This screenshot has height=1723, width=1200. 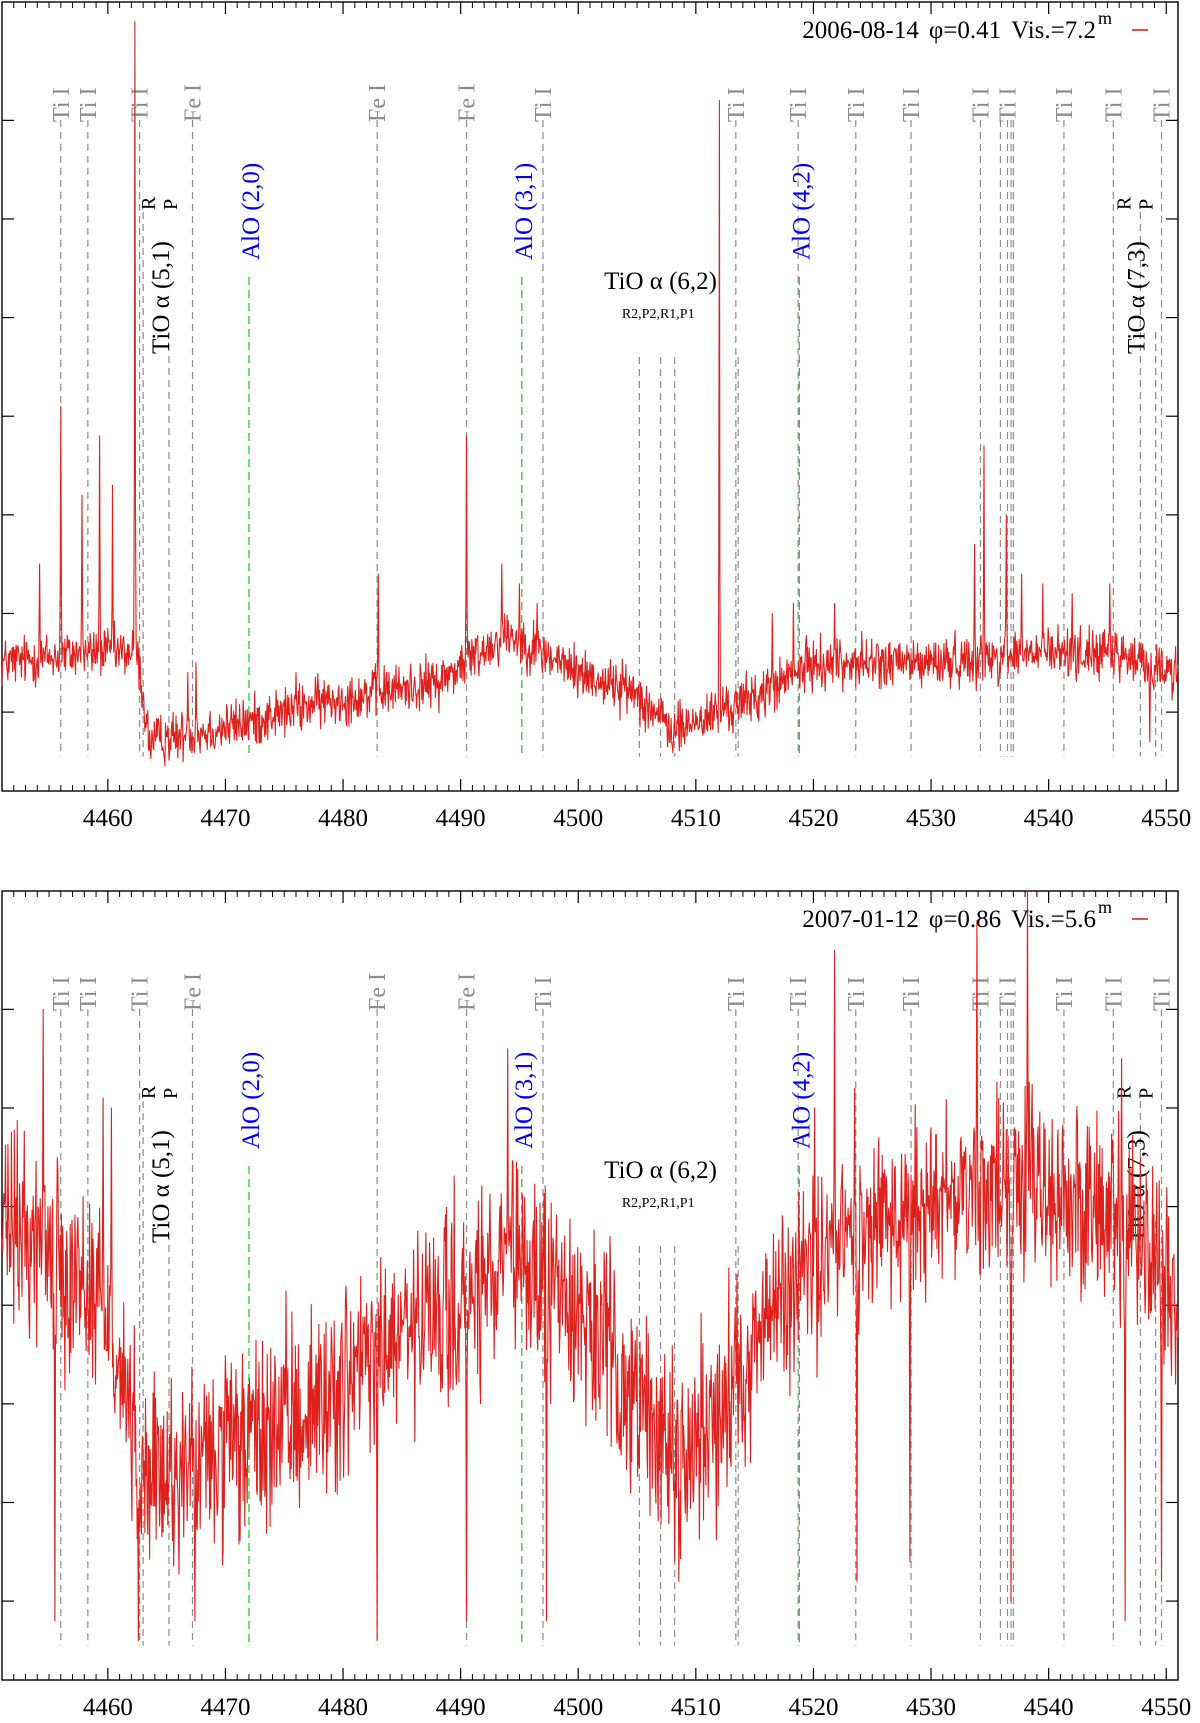 I want to click on legend-visual: Vis.=7.2, so click(x=1053, y=30).